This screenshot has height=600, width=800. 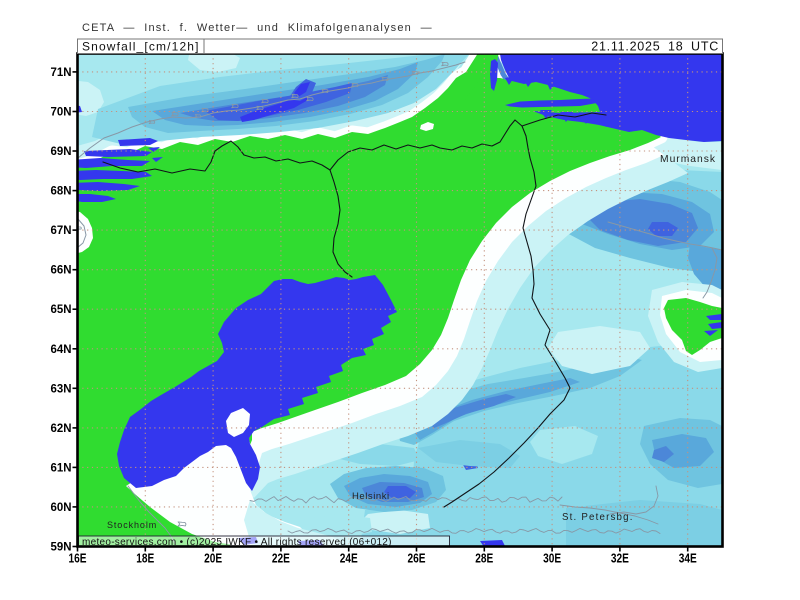 I want to click on svg-text: 61N, so click(x=61, y=468).